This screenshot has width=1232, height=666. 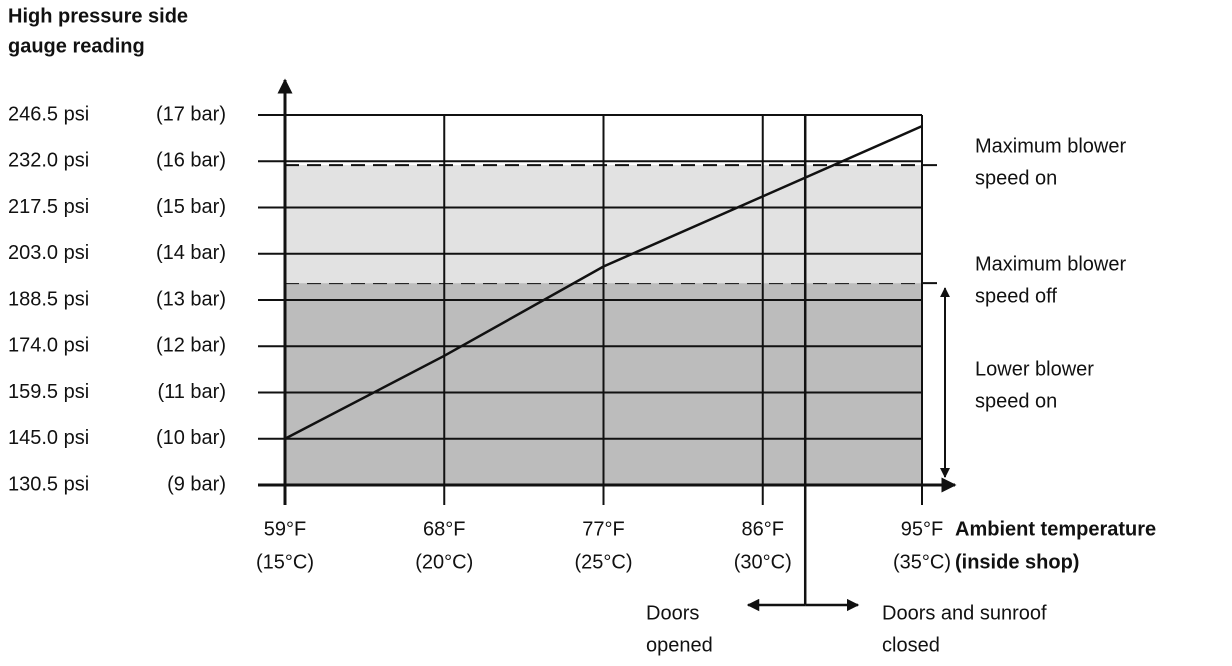 What do you see at coordinates (679, 645) in the screenshot?
I see `door-label: opened` at bounding box center [679, 645].